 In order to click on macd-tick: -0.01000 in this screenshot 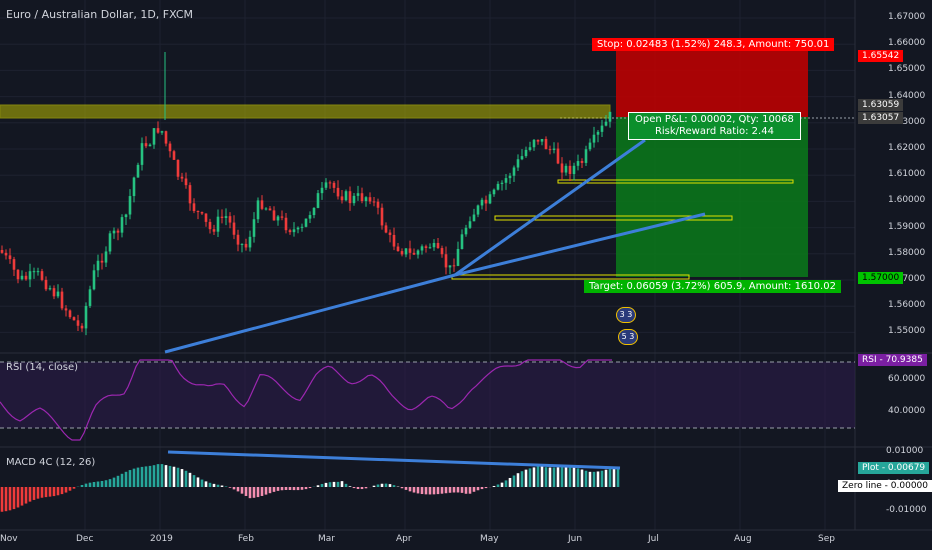, I will do `click(906, 510)`.